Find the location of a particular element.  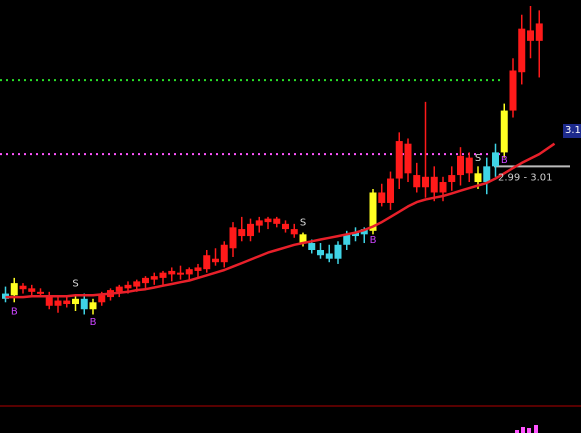

right-axis-price-tag: 3.1 is located at coordinates (572, 131).